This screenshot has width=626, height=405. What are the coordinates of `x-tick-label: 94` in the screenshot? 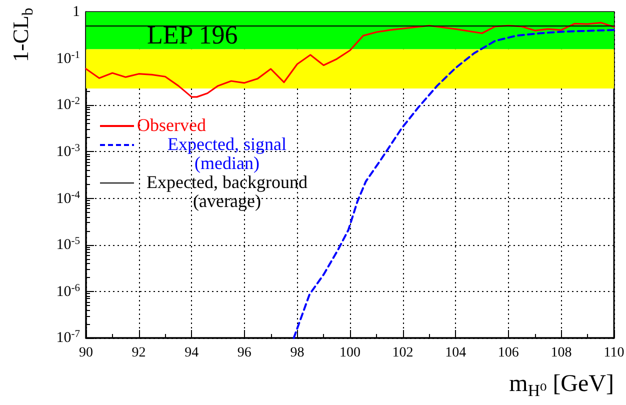 It's located at (191, 353).